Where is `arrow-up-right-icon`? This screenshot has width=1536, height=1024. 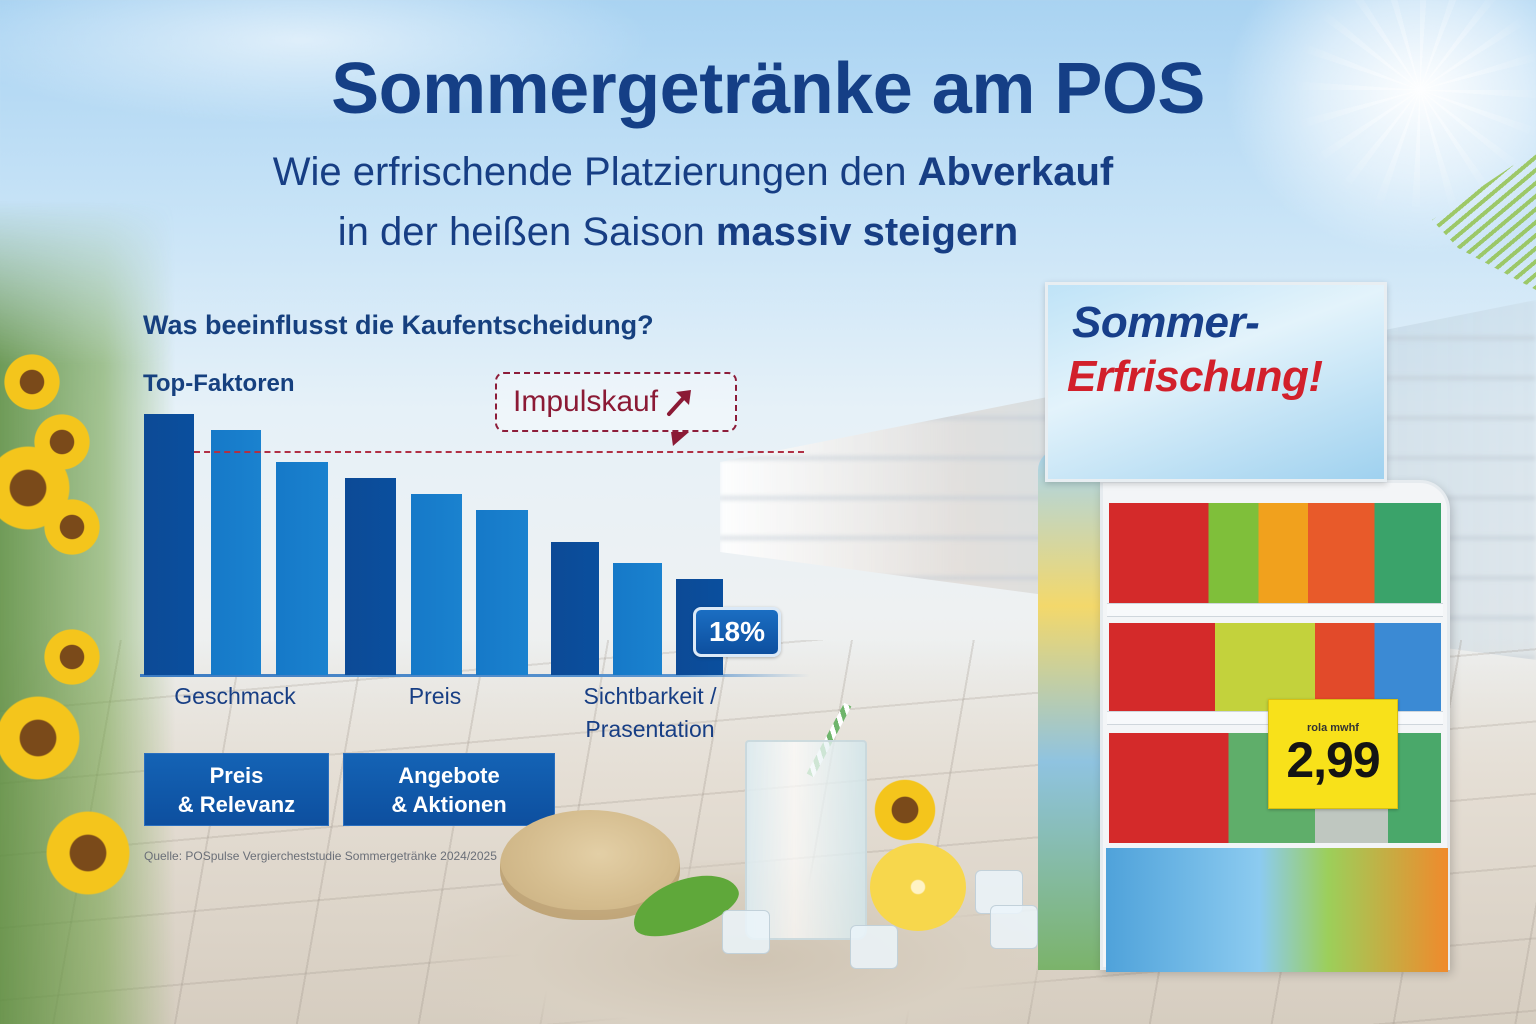
arrow-up-right-icon is located at coordinates (679, 403).